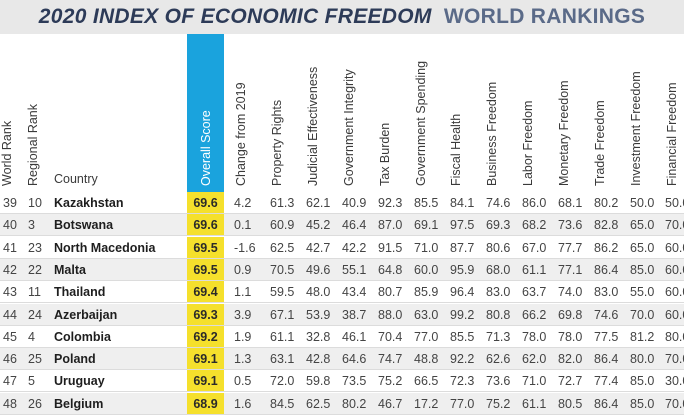 The width and height of the screenshot is (684, 415). What do you see at coordinates (534, 314) in the screenshot?
I see `labor-freedom-cell: 66.2` at bounding box center [534, 314].